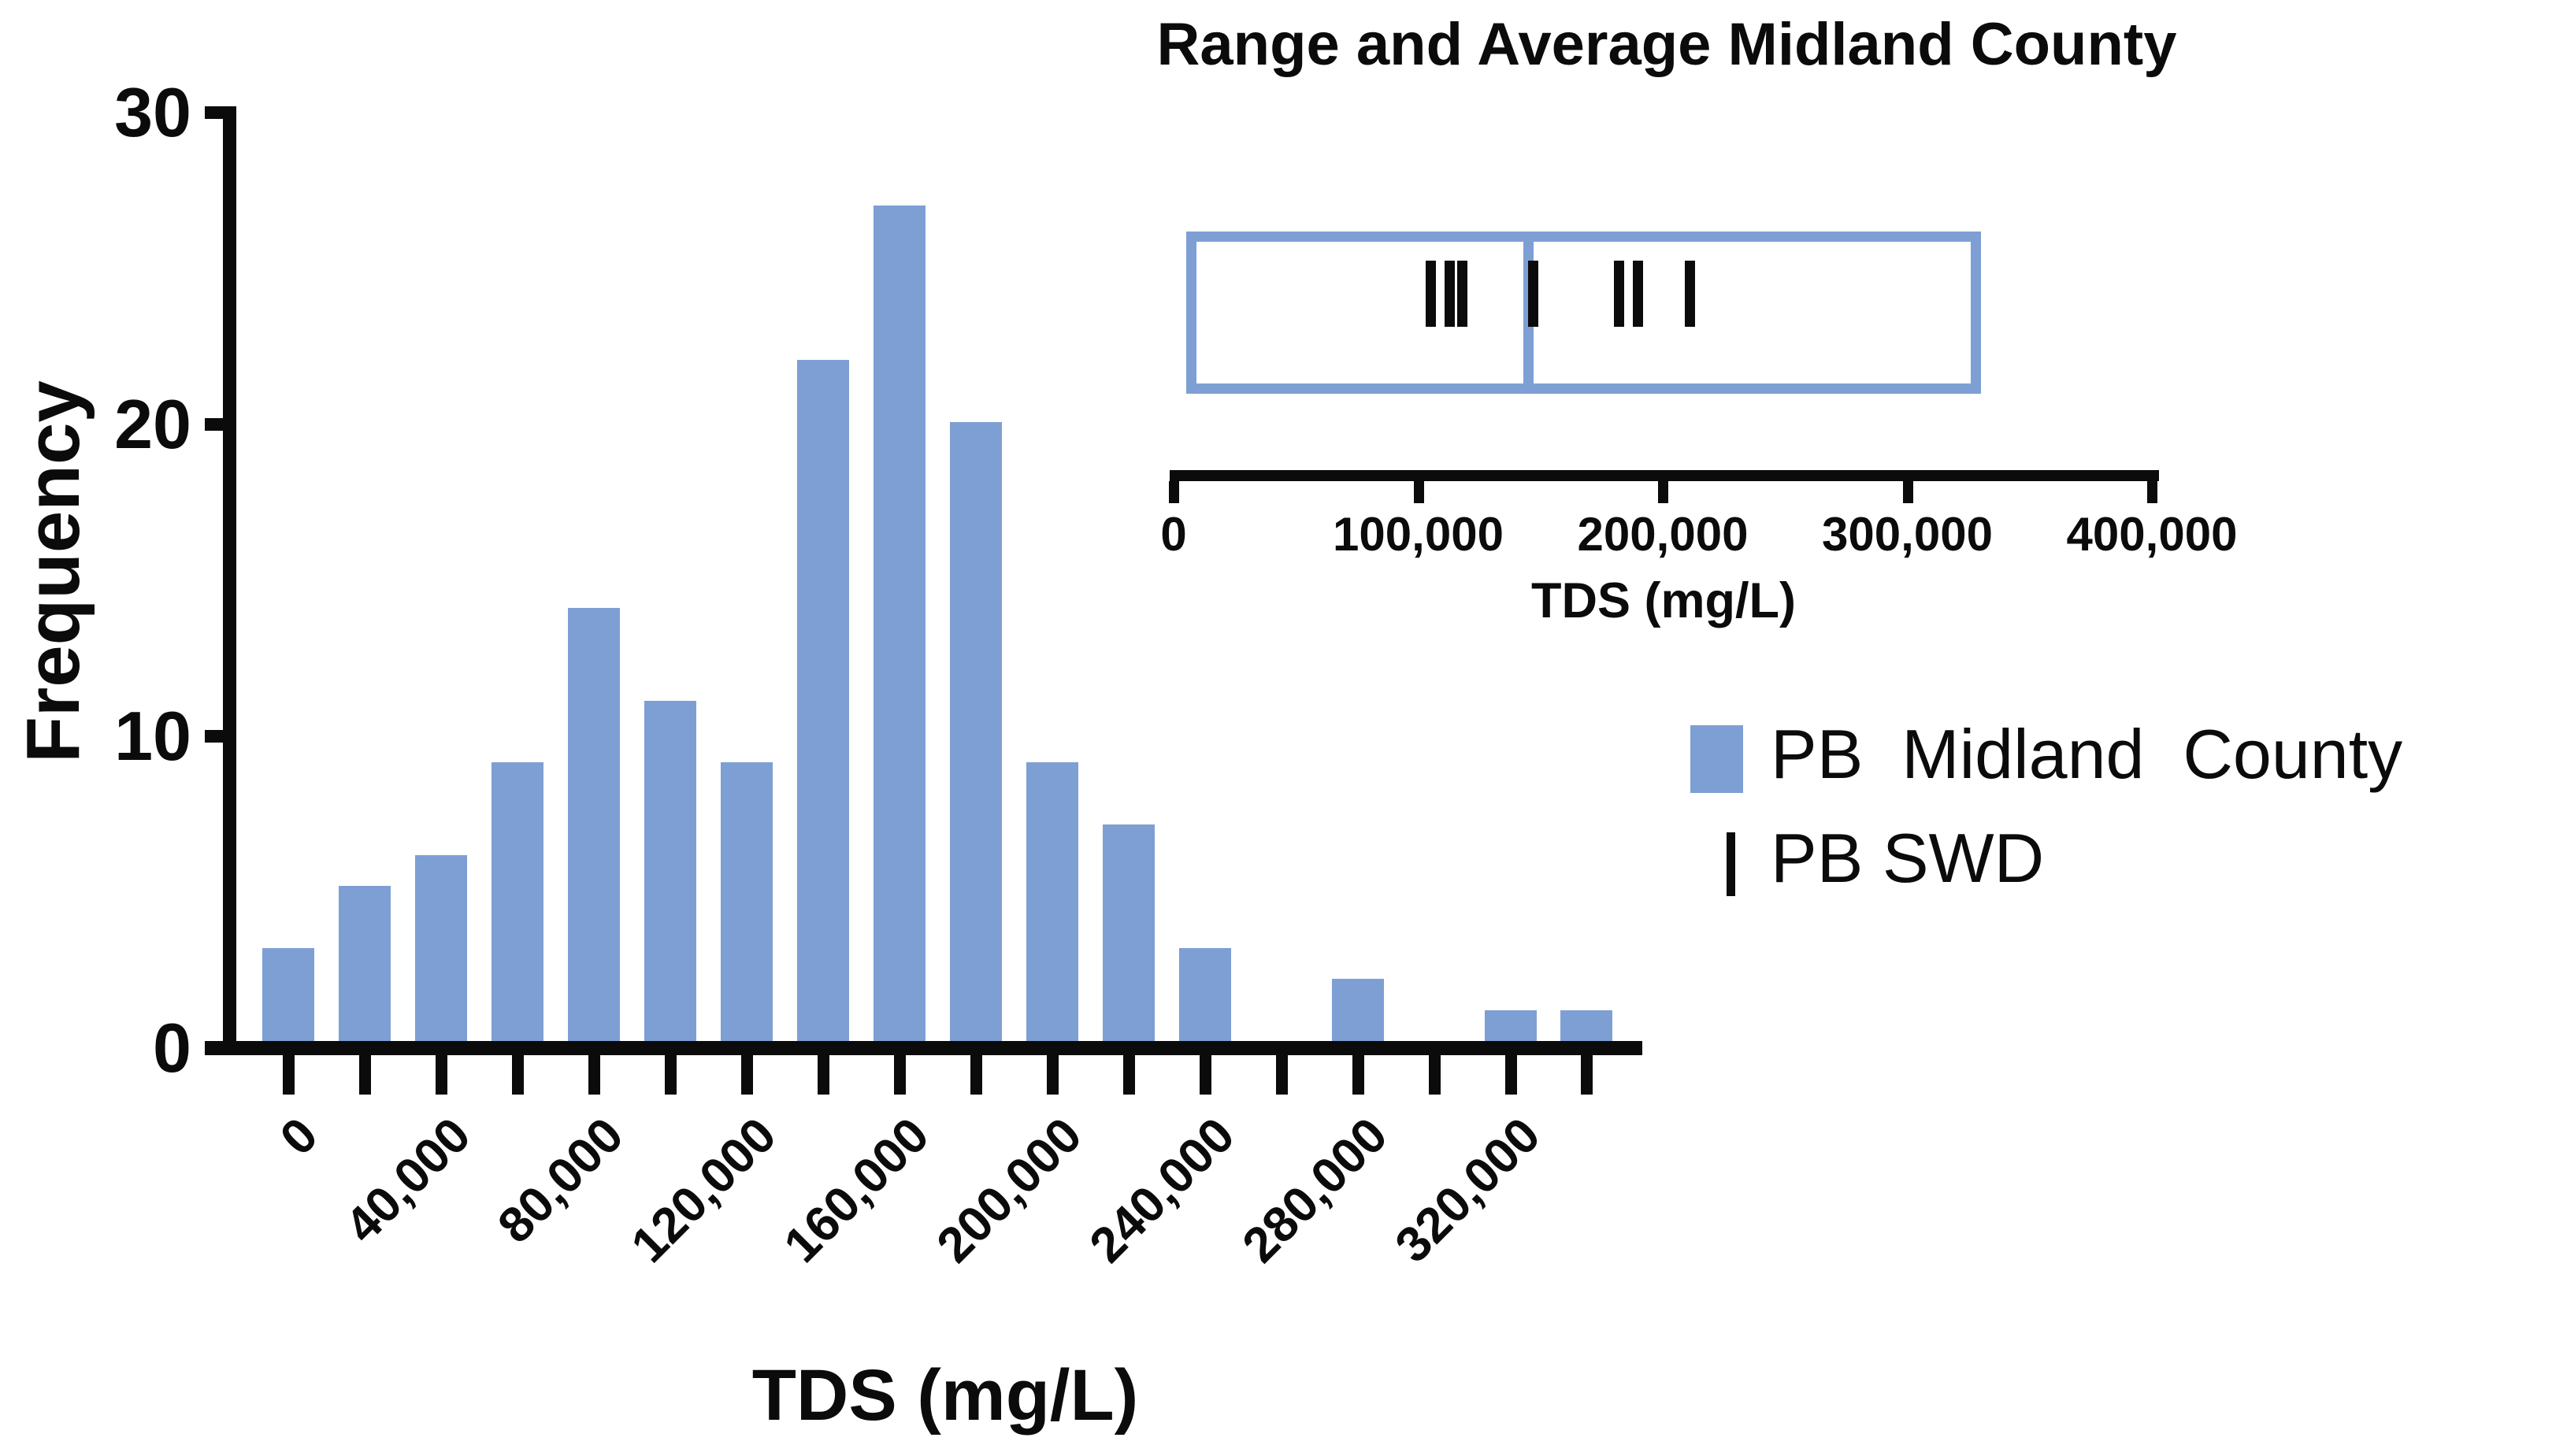 This screenshot has height=1456, width=2567. I want to click on inset-axis-tick-label: 300,000, so click(1907, 534).